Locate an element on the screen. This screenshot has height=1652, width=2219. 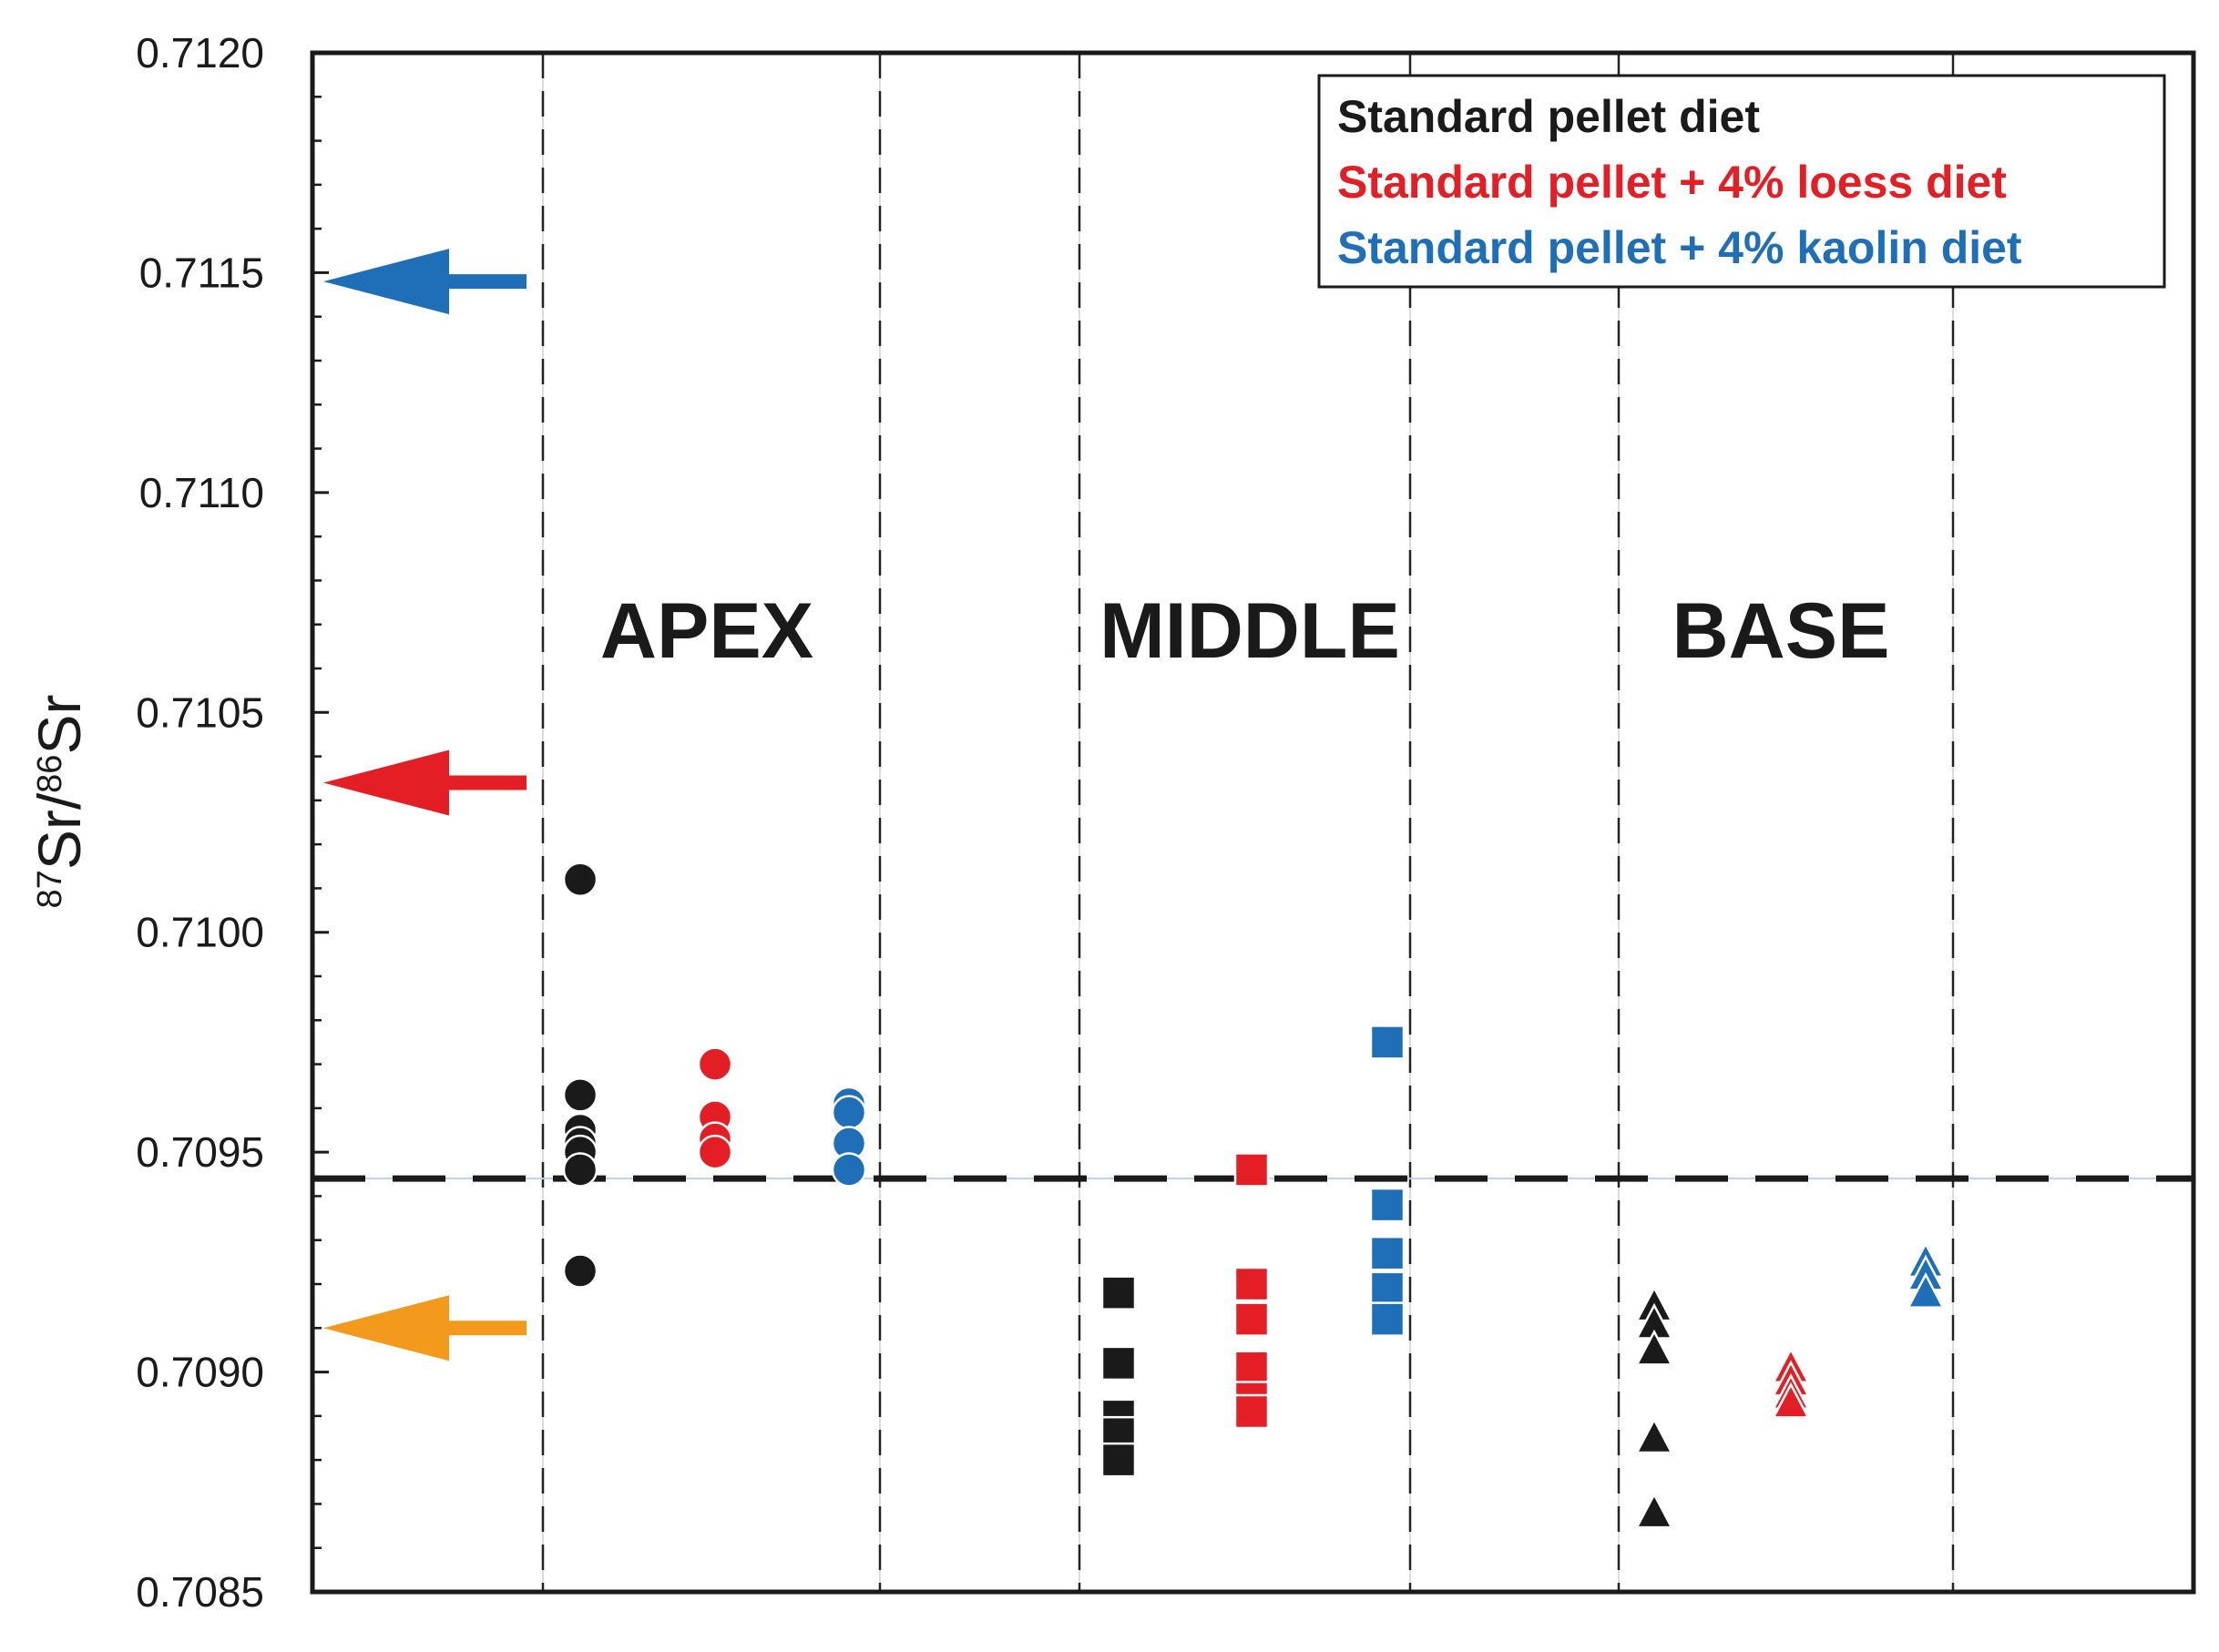
y-tick-label: 0.7110 is located at coordinates (202, 493).